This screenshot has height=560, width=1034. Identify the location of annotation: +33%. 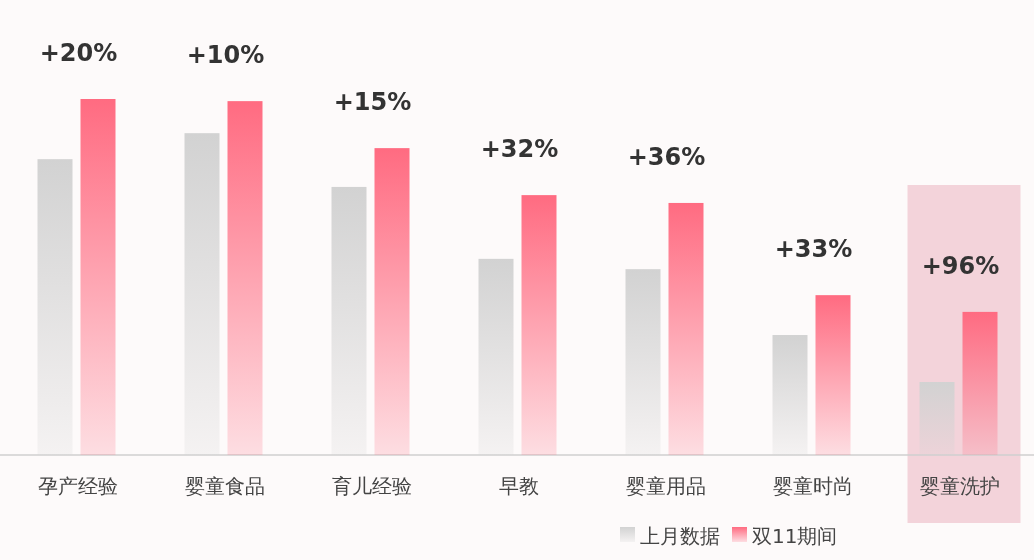
(813, 249).